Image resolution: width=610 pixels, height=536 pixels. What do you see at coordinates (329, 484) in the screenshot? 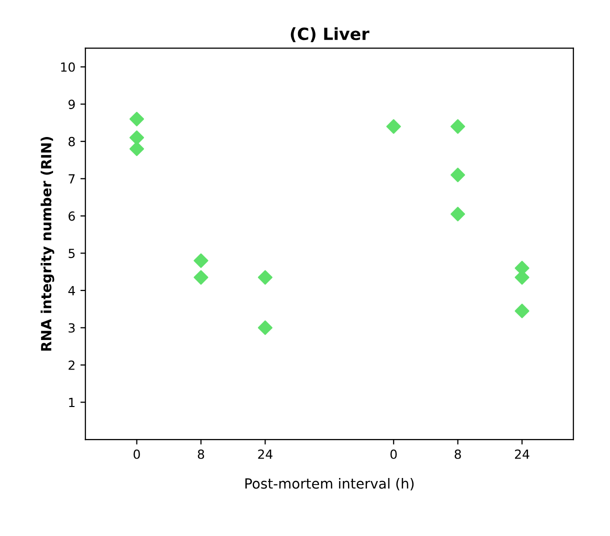
I see `x-axis-title: Post-mortem interval (h)` at bounding box center [329, 484].